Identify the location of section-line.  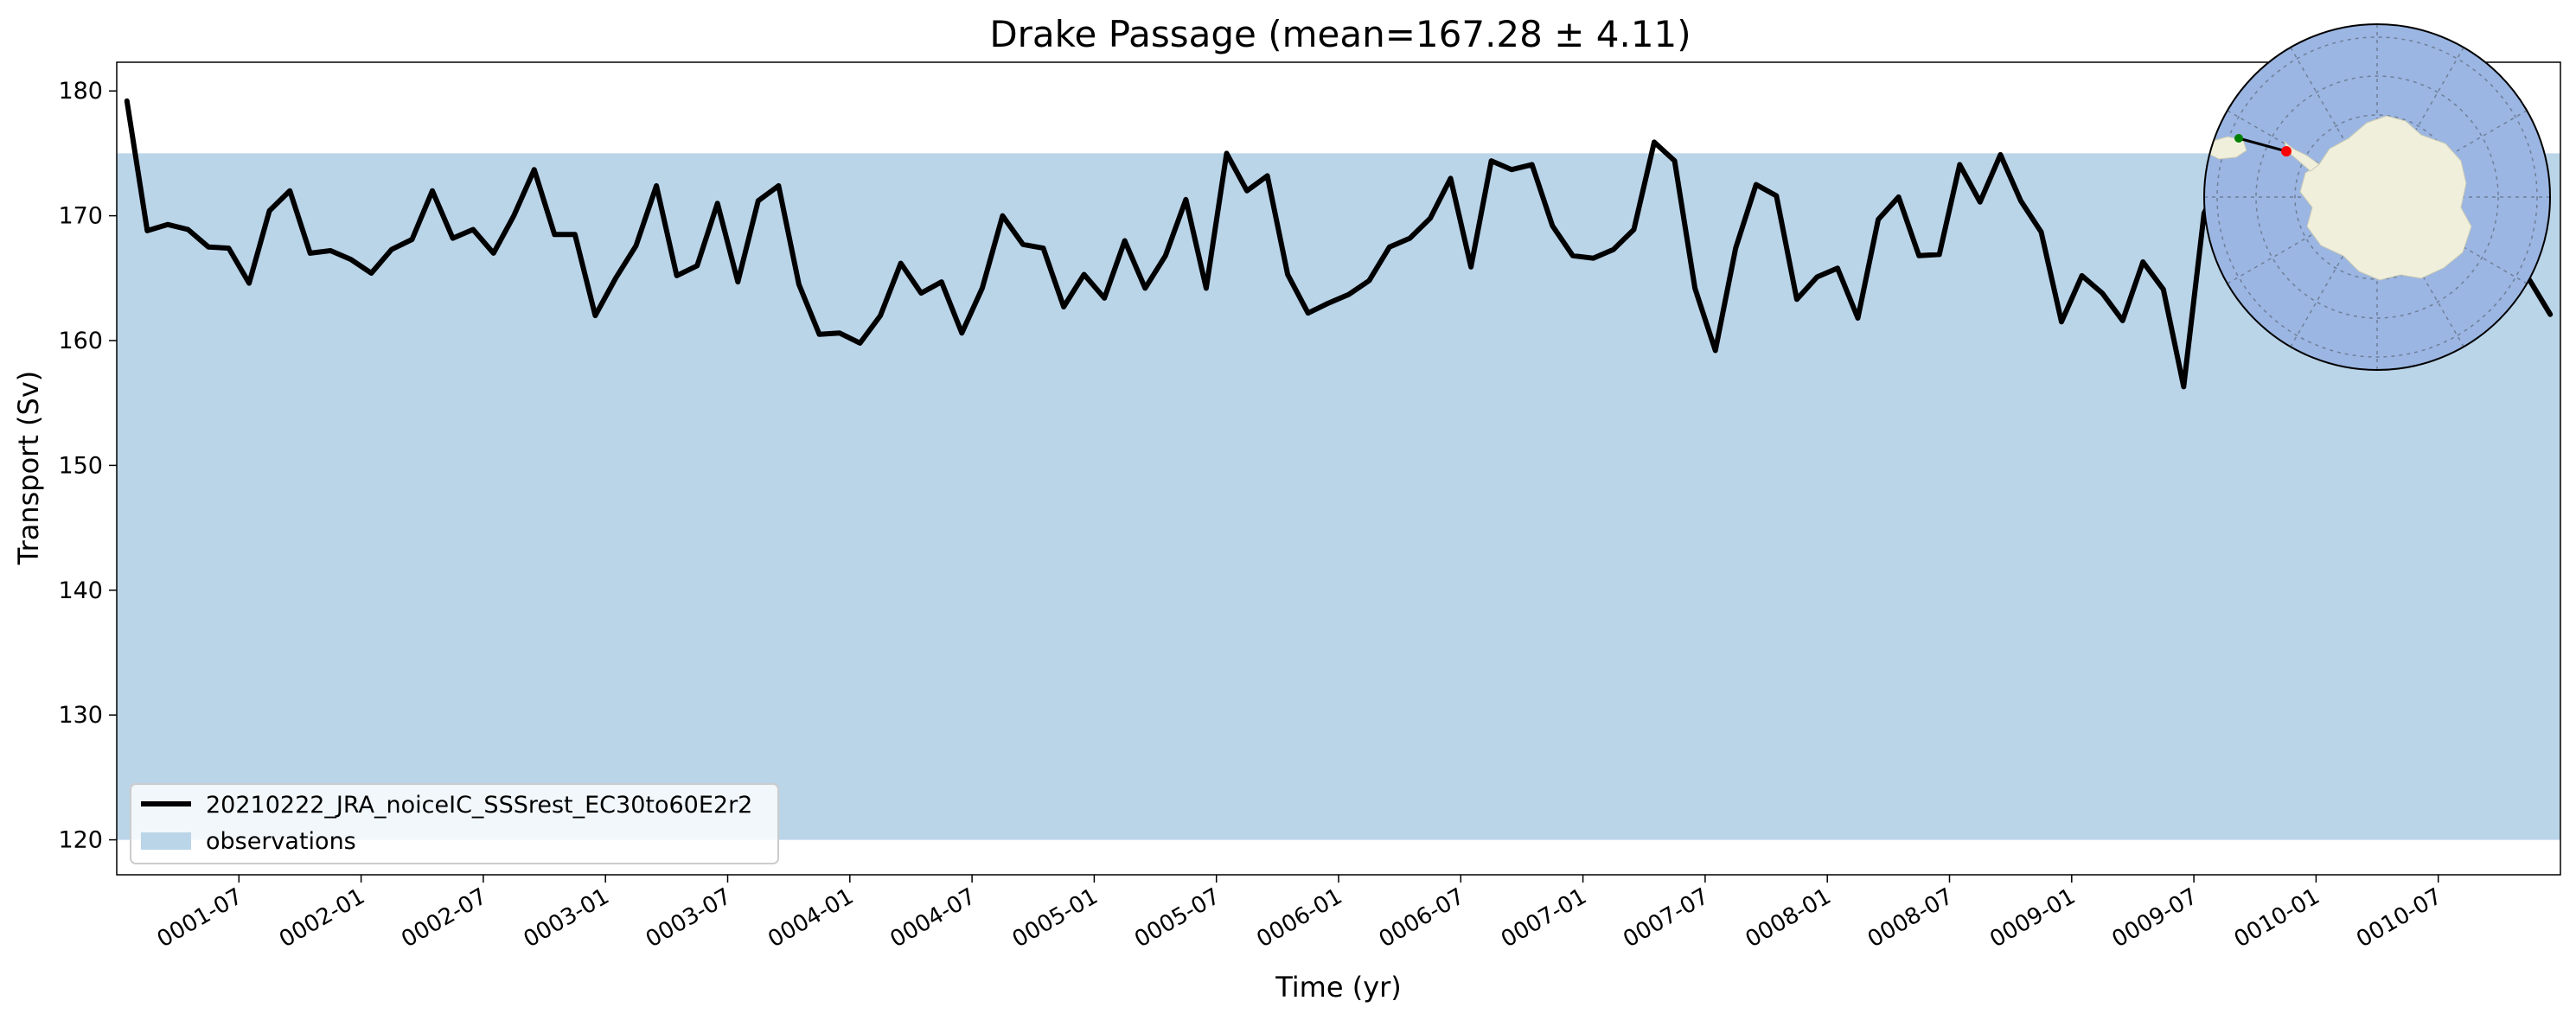
(2263, 145).